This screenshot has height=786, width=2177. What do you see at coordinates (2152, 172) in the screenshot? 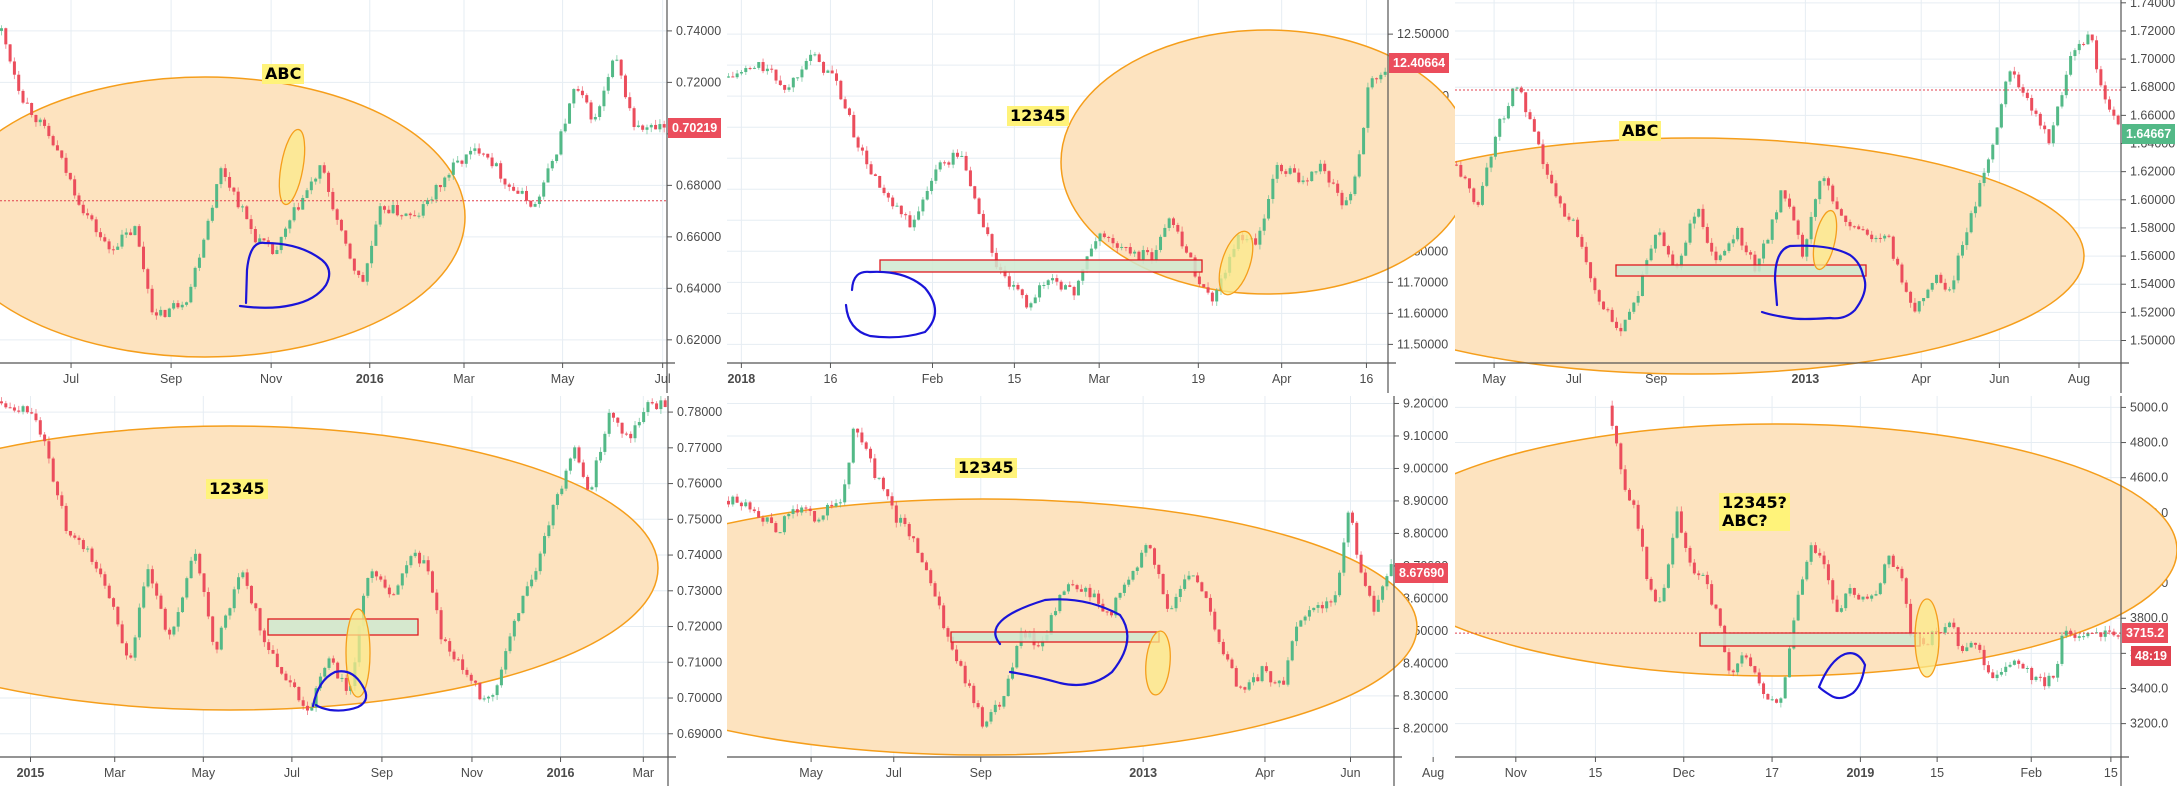
I see `price-axis-label: 1.62000` at bounding box center [2152, 172].